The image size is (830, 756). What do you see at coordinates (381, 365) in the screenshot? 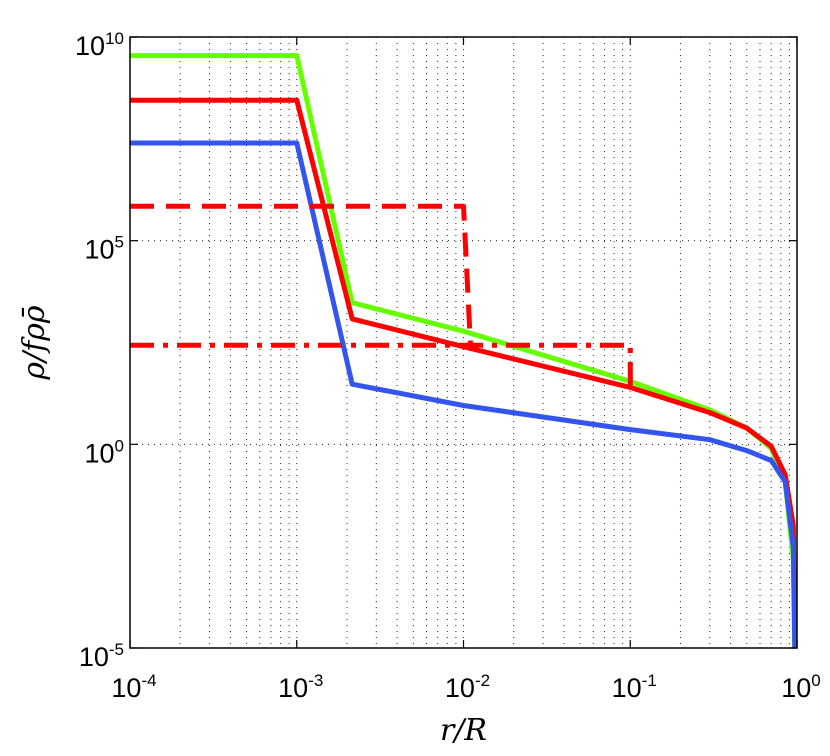
I see `series-line-5-dashdot` at bounding box center [381, 365].